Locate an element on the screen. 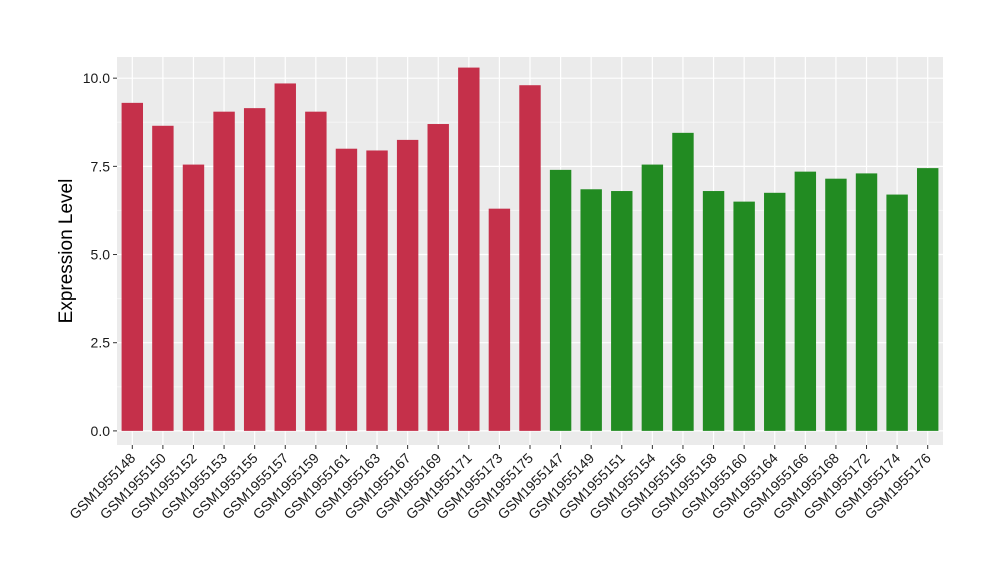  bar-GSM1955153 is located at coordinates (224, 271).